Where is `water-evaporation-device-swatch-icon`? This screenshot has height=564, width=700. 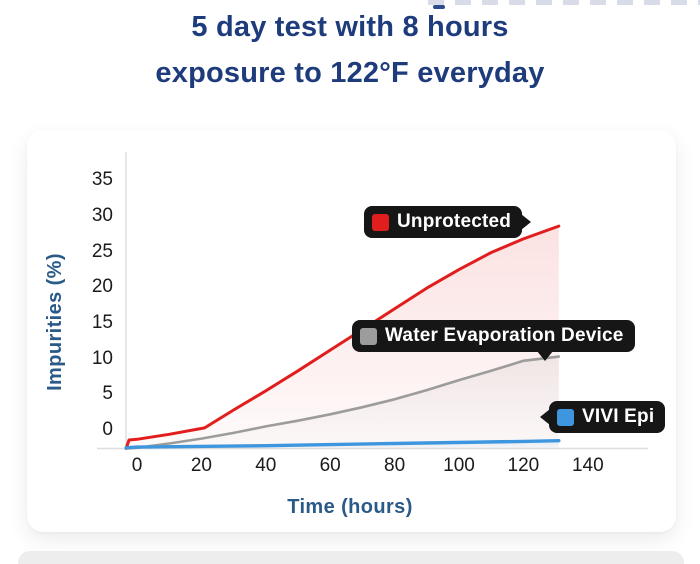 water-evaporation-device-swatch-icon is located at coordinates (368, 336).